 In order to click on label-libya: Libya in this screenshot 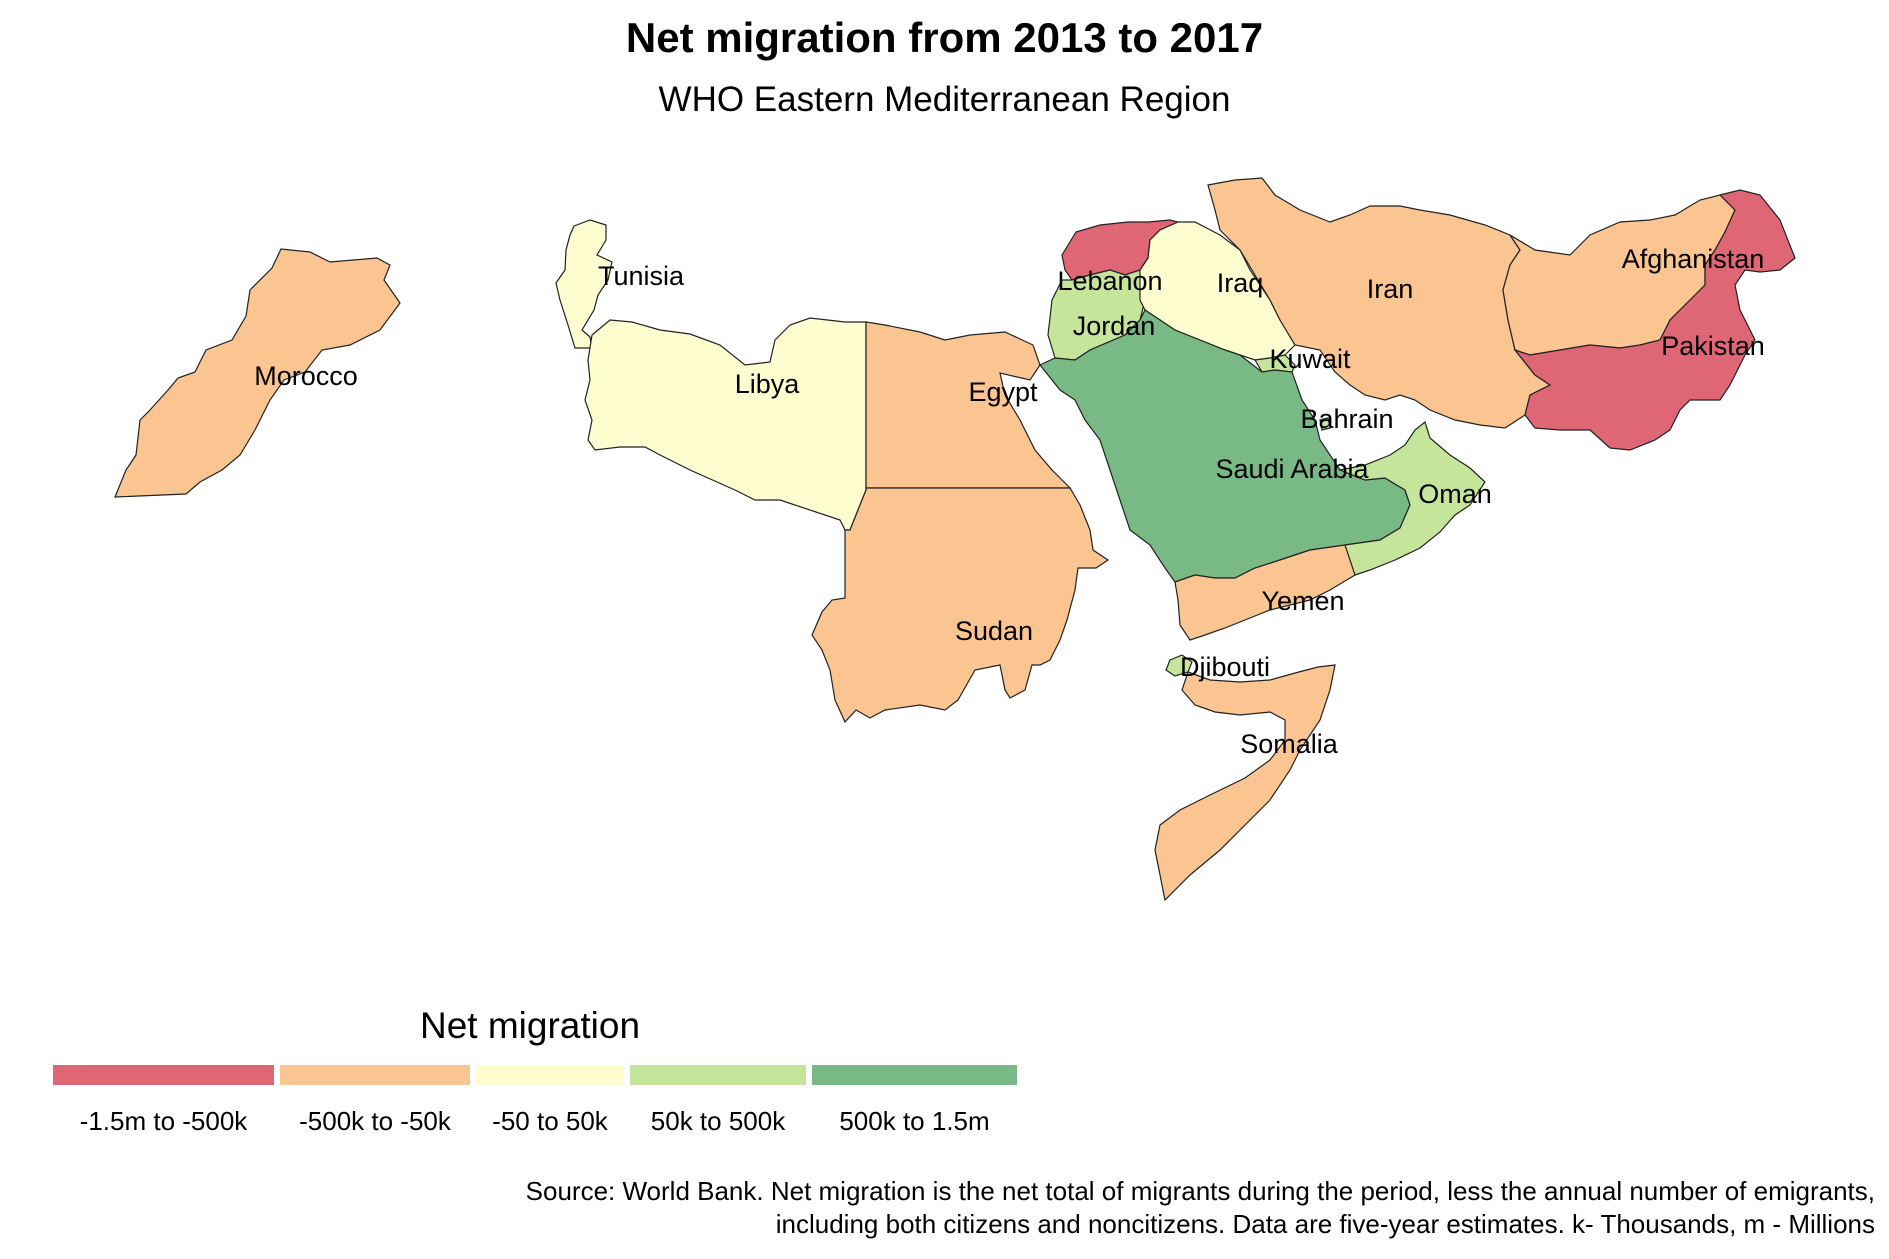, I will do `click(768, 384)`.